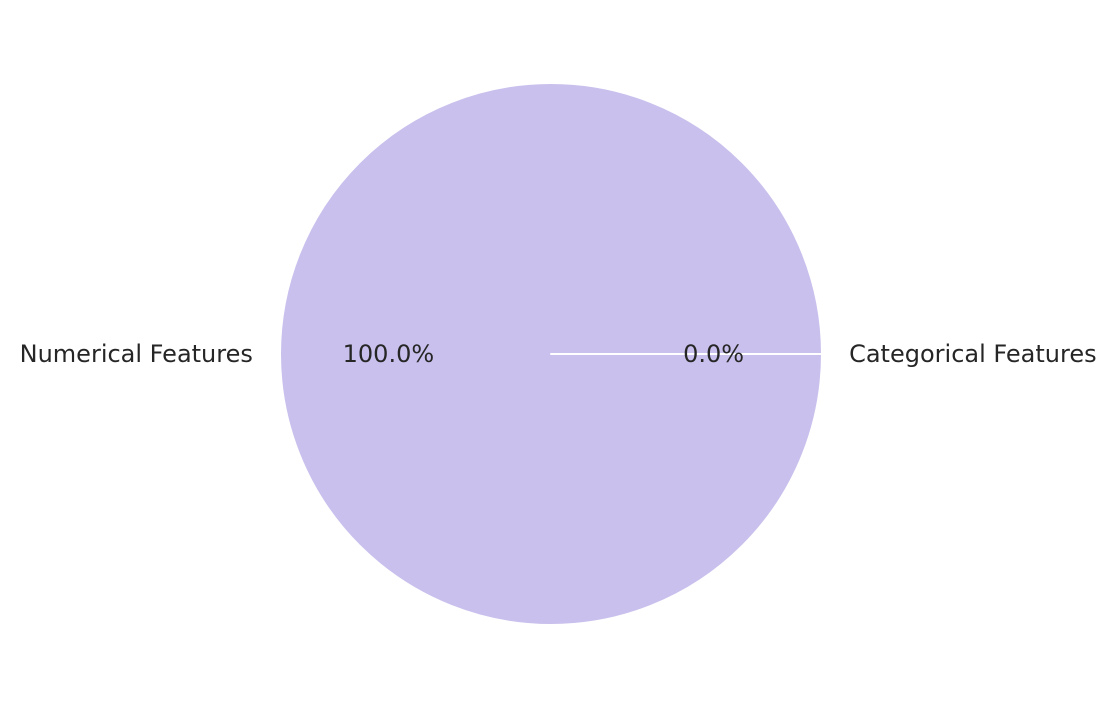  What do you see at coordinates (713, 354) in the screenshot?
I see `slice-percent-categorical-features: 0.0%` at bounding box center [713, 354].